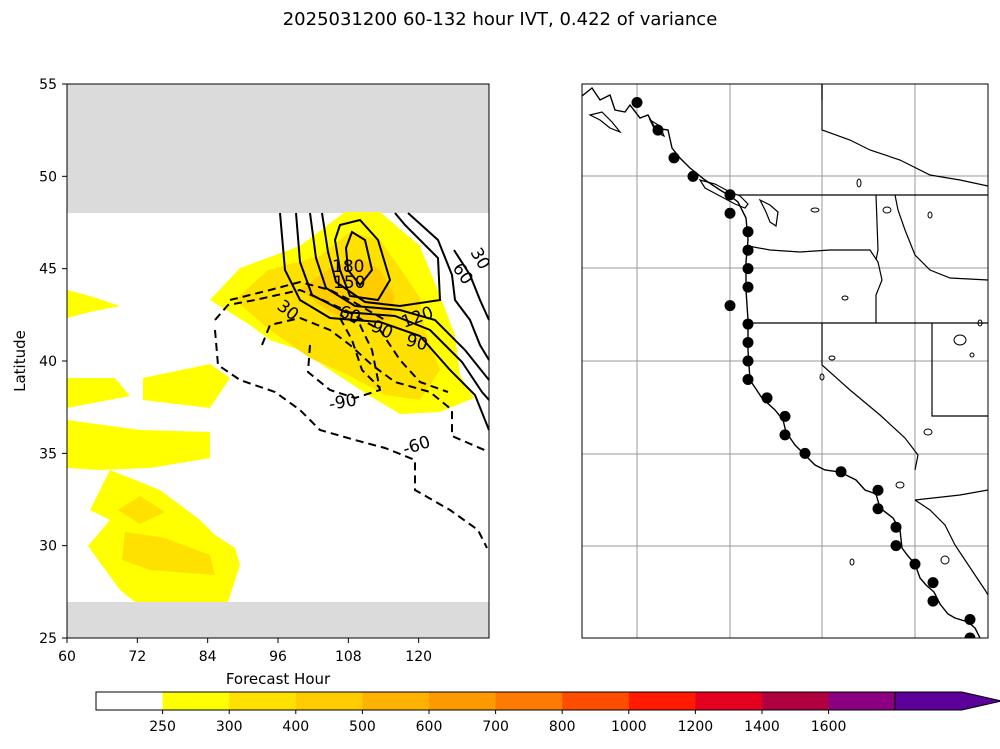 The height and width of the screenshot is (749, 1000). I want to click on x-tick-label: 96, so click(278, 657).